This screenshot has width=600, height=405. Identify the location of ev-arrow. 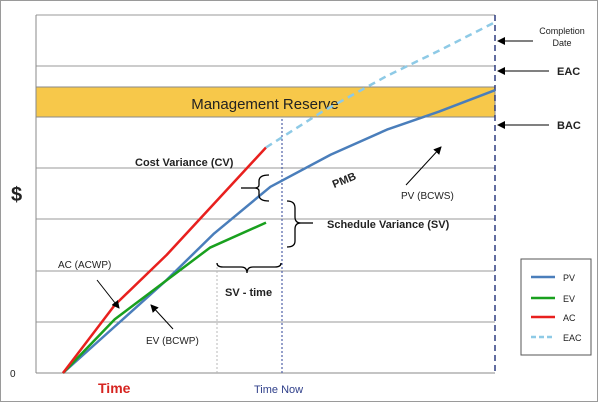
(162, 317).